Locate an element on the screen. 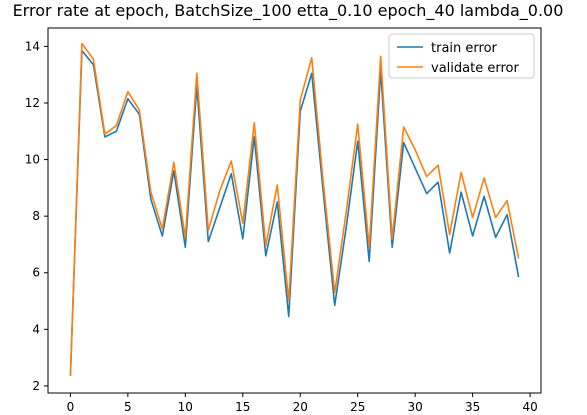  legend: train error validate error is located at coordinates (461, 56).